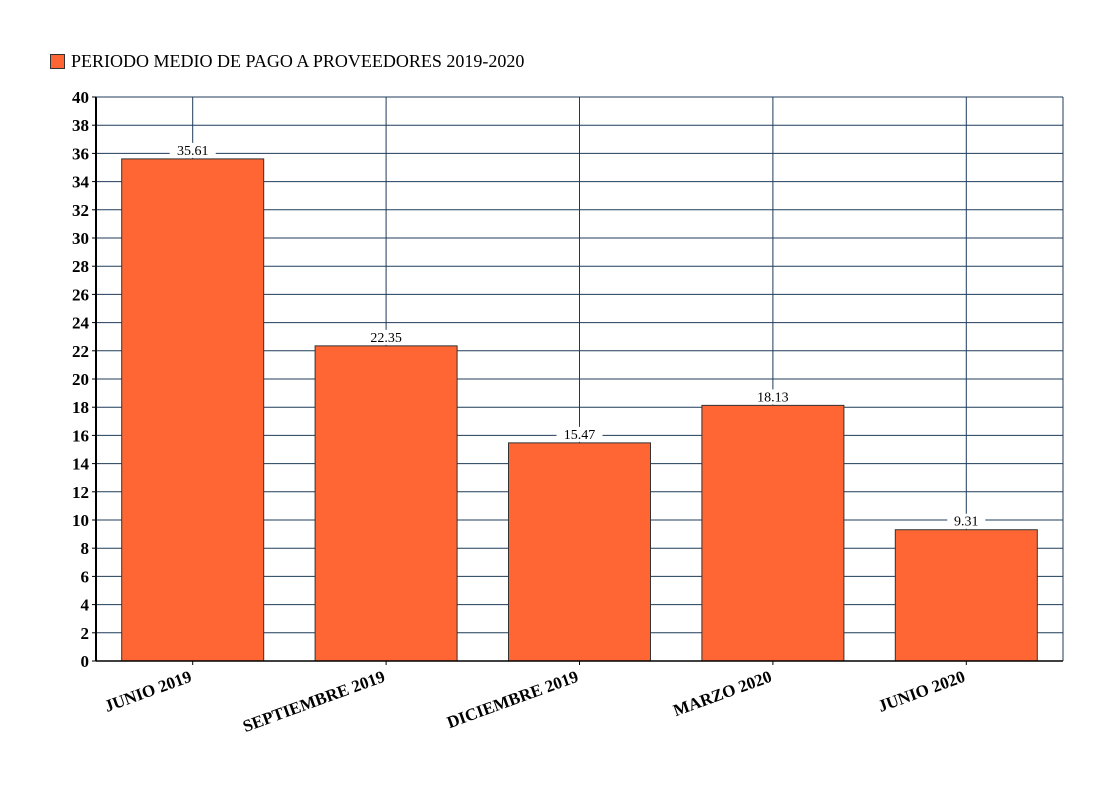 This screenshot has width=1095, height=805. I want to click on data-label: 35.61, so click(193, 151).